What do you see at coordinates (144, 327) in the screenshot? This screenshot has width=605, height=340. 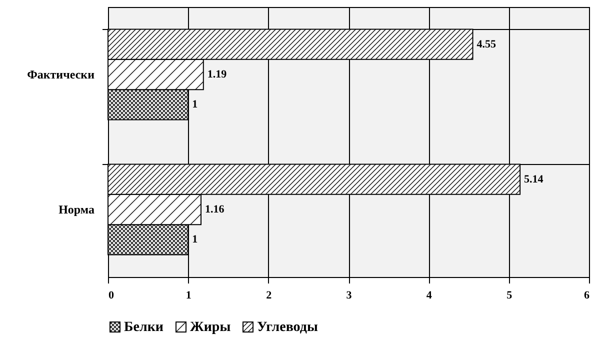 I see `legend-label: Белки` at bounding box center [144, 327].